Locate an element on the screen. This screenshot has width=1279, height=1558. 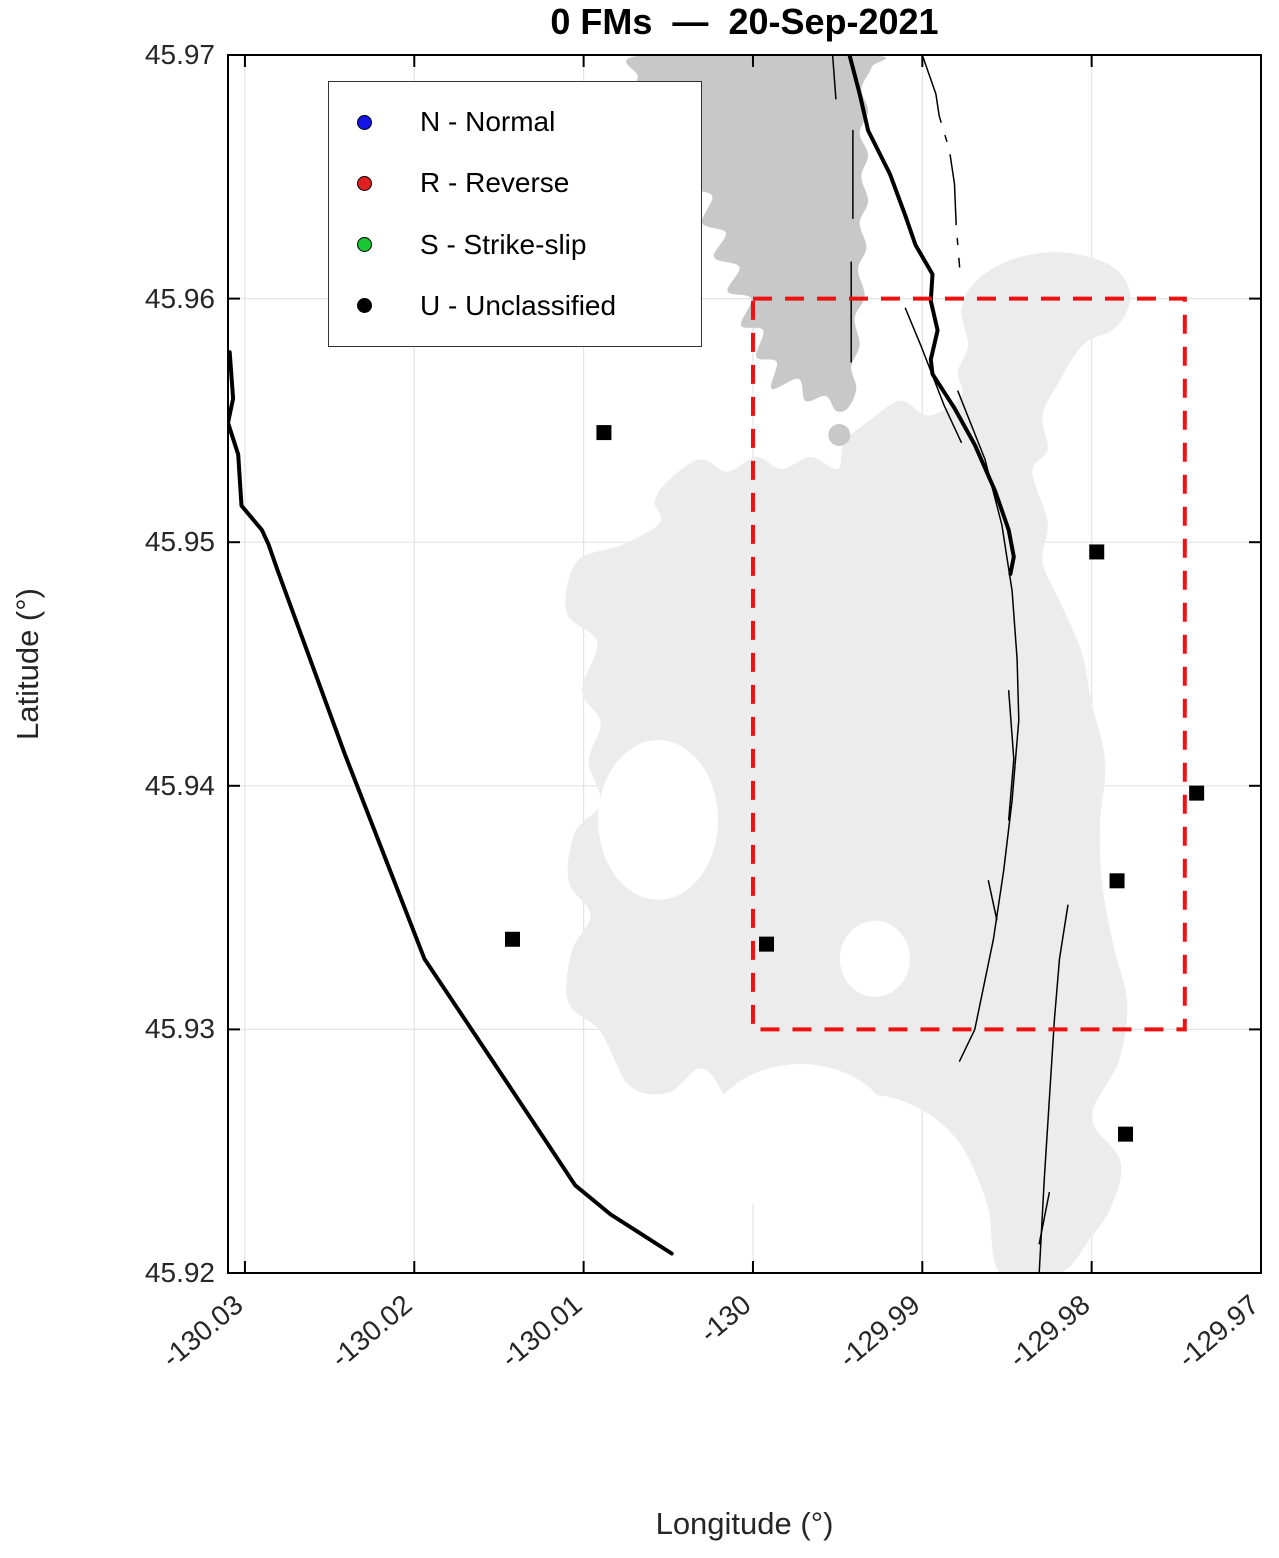
south-fault is located at coordinates (1053, 1088).